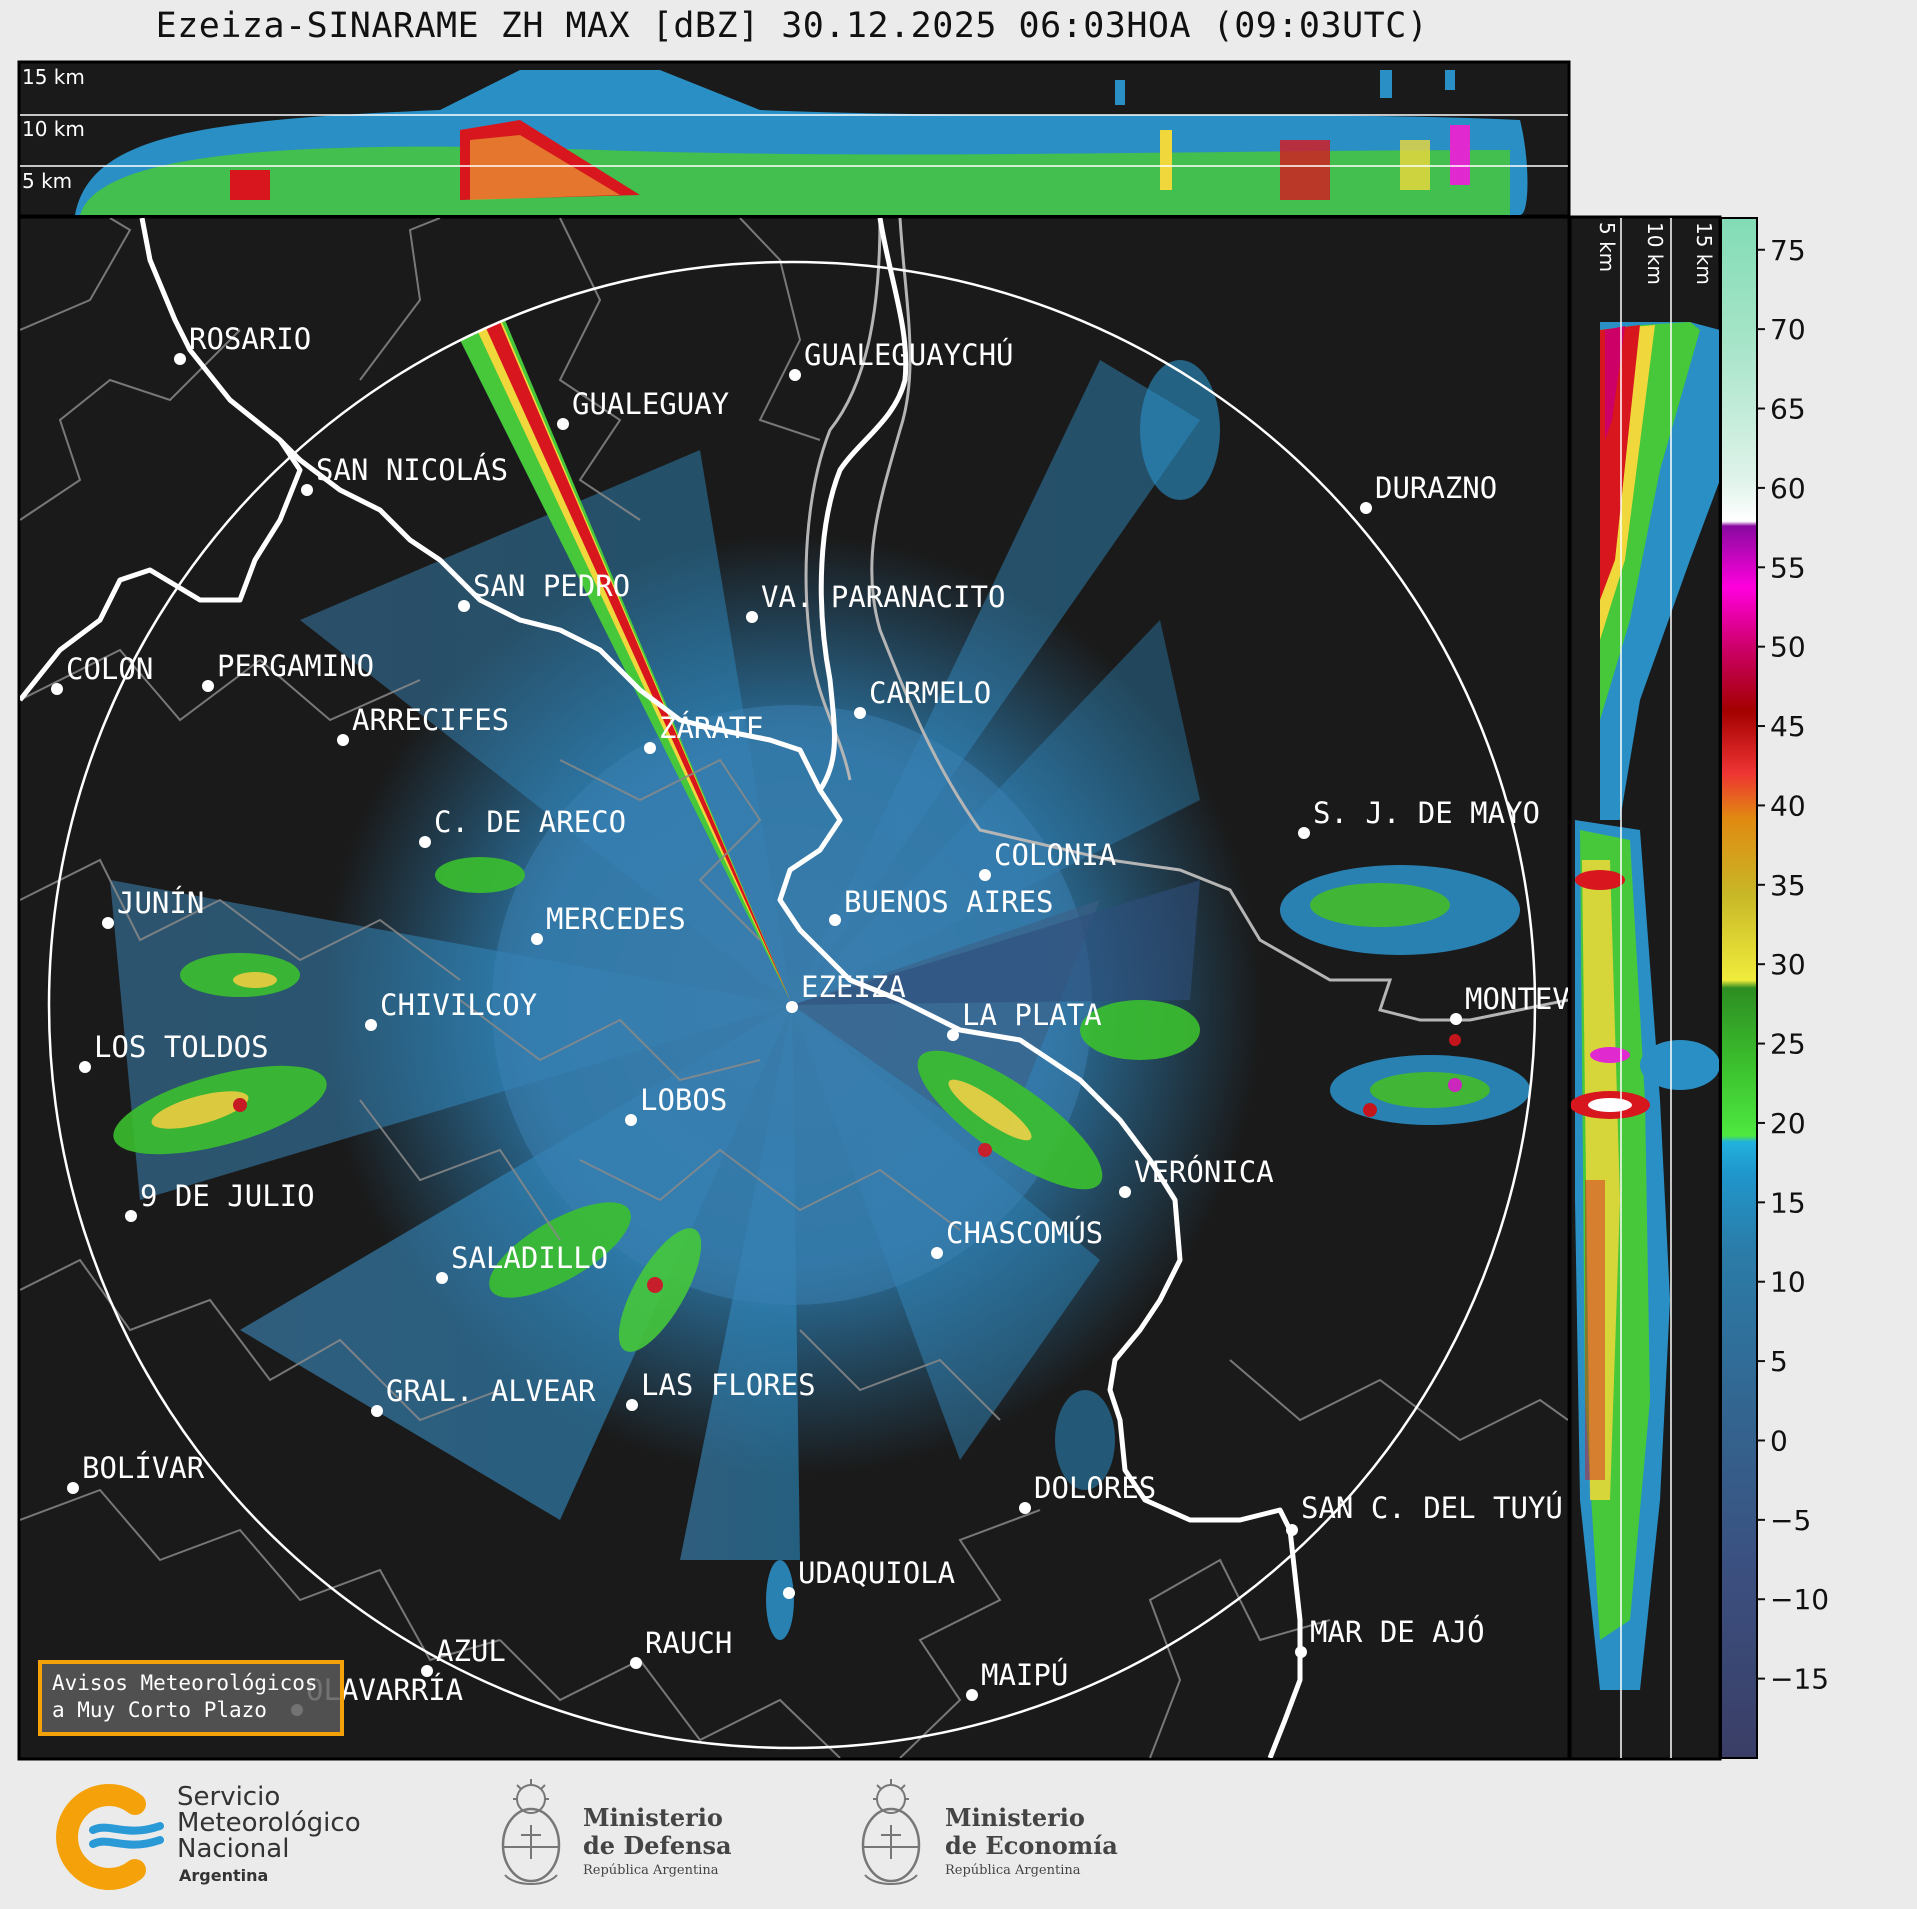  Describe the element at coordinates (1790, 1520) in the screenshot. I see `colorbar-tick-label: −5` at that location.